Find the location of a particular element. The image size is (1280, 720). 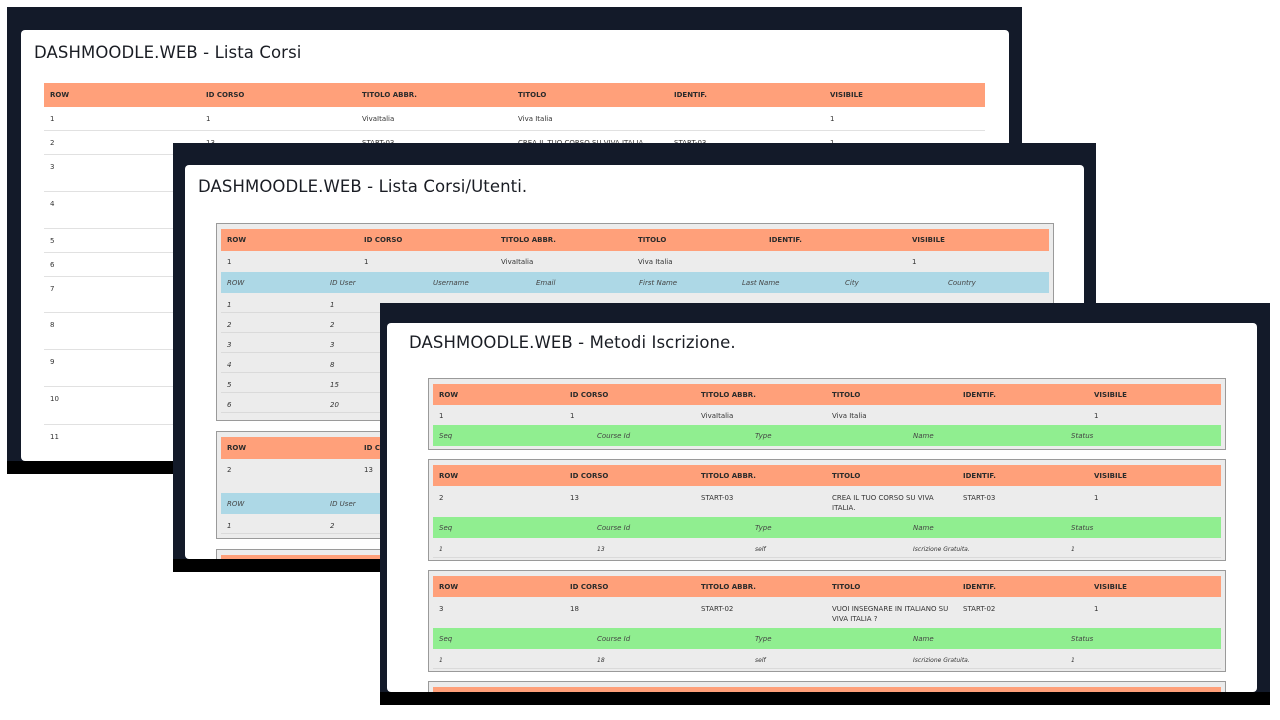

col-header-country: Country is located at coordinates (962, 282).